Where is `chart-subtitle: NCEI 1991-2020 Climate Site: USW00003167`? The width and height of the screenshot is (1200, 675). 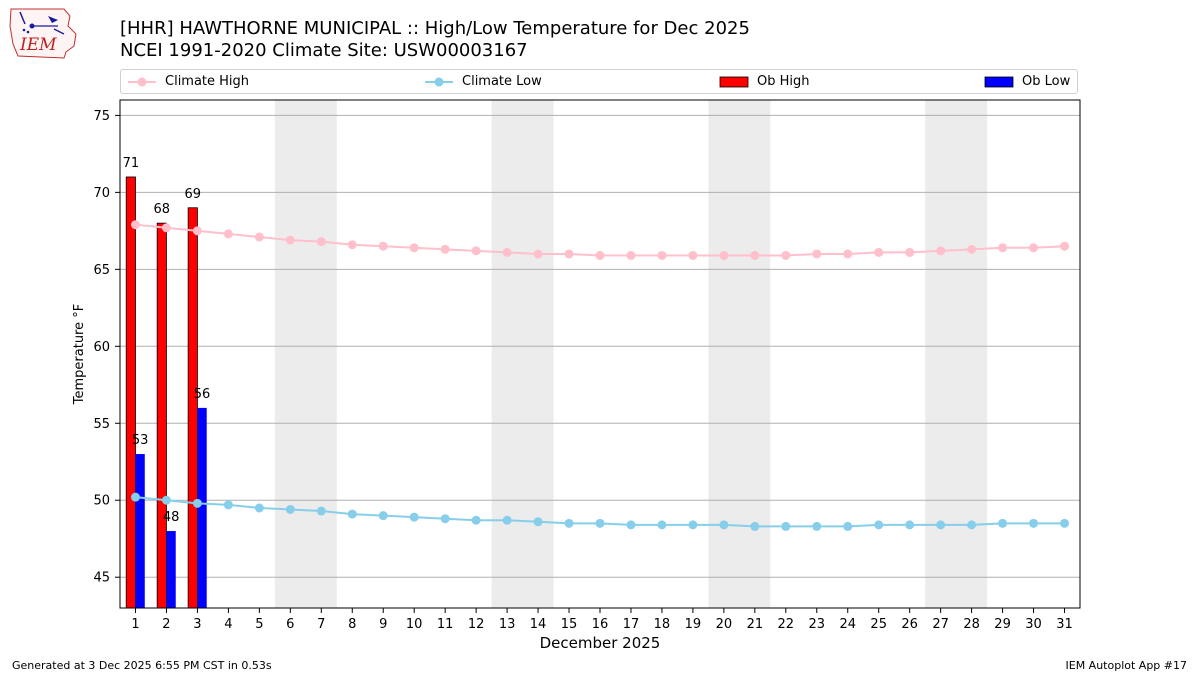 chart-subtitle: NCEI 1991-2020 Climate Site: USW00003167 is located at coordinates (324, 50).